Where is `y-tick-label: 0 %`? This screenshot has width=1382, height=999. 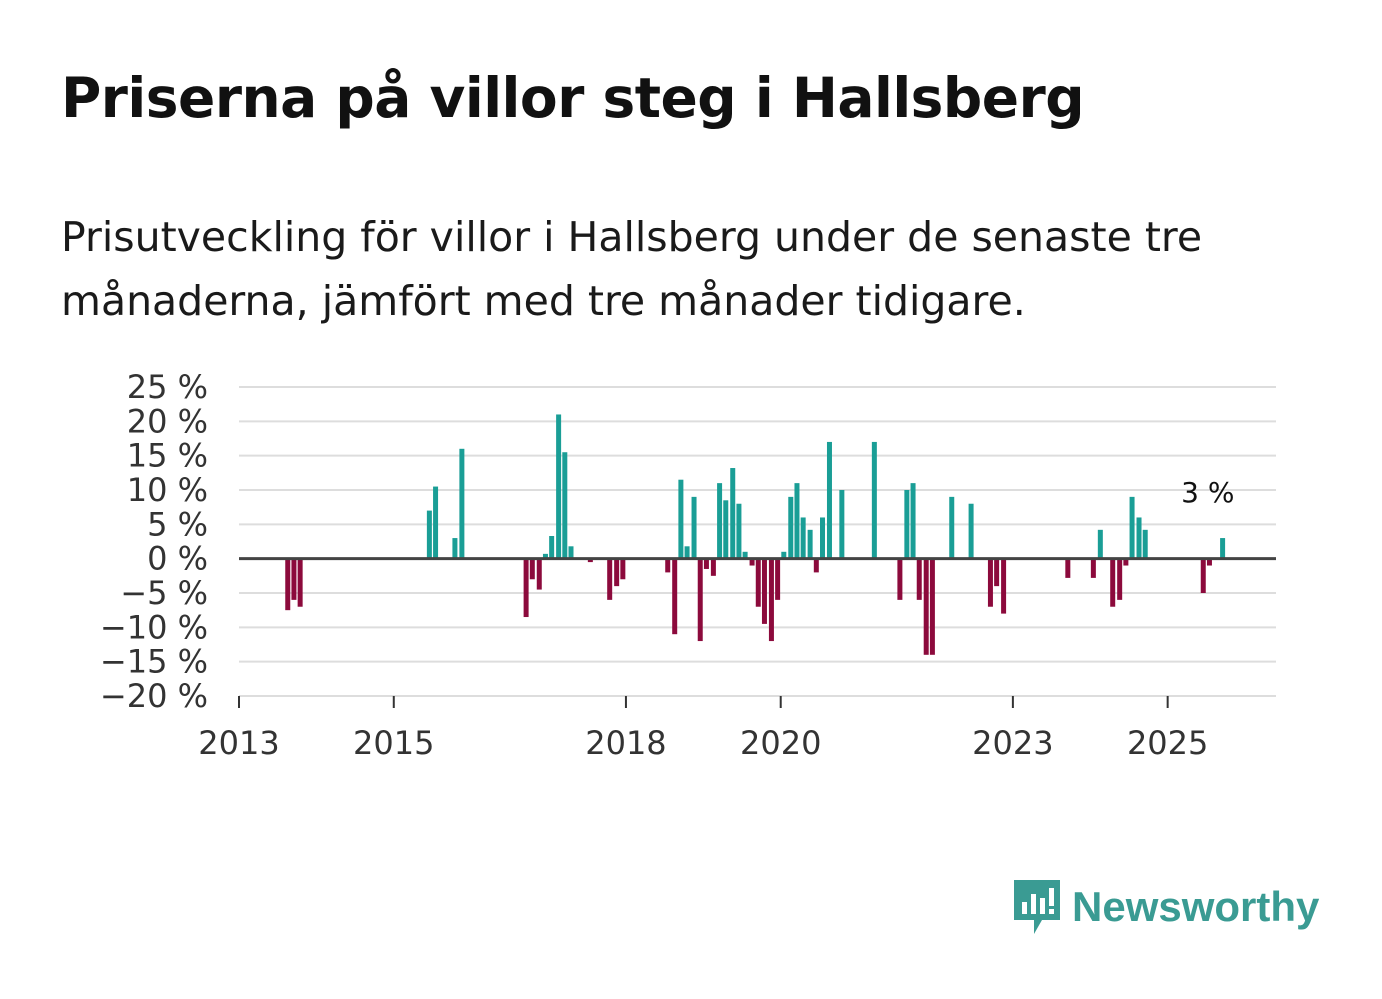 y-tick-label: 0 % is located at coordinates (177, 559).